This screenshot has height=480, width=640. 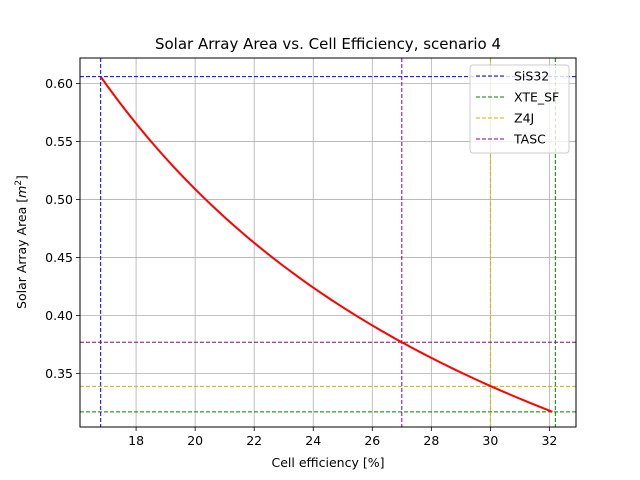 What do you see at coordinates (59, 199) in the screenshot?
I see `y-tick-label: 0.50` at bounding box center [59, 199].